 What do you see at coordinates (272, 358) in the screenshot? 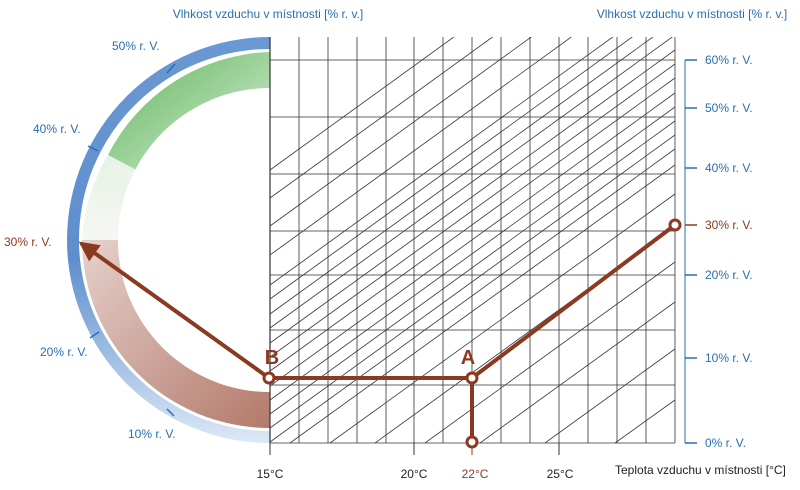
I see `point-b-label: B` at bounding box center [272, 358].